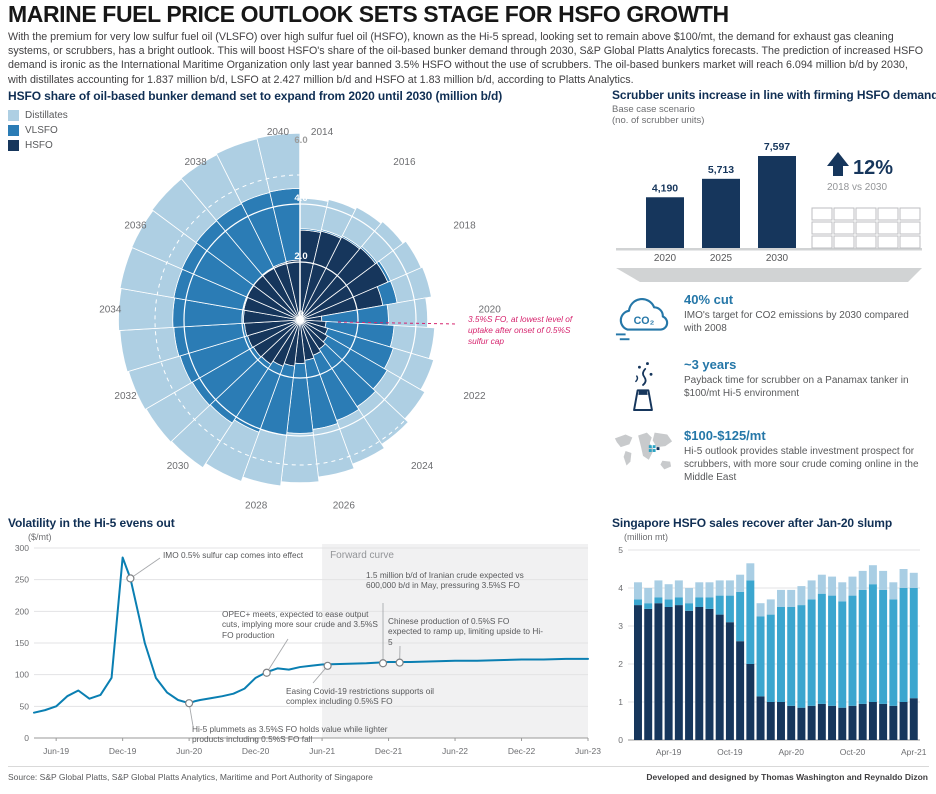 The width and height of the screenshot is (936, 794). I want to click on co2-icon-box: CO₂, so click(643, 317).